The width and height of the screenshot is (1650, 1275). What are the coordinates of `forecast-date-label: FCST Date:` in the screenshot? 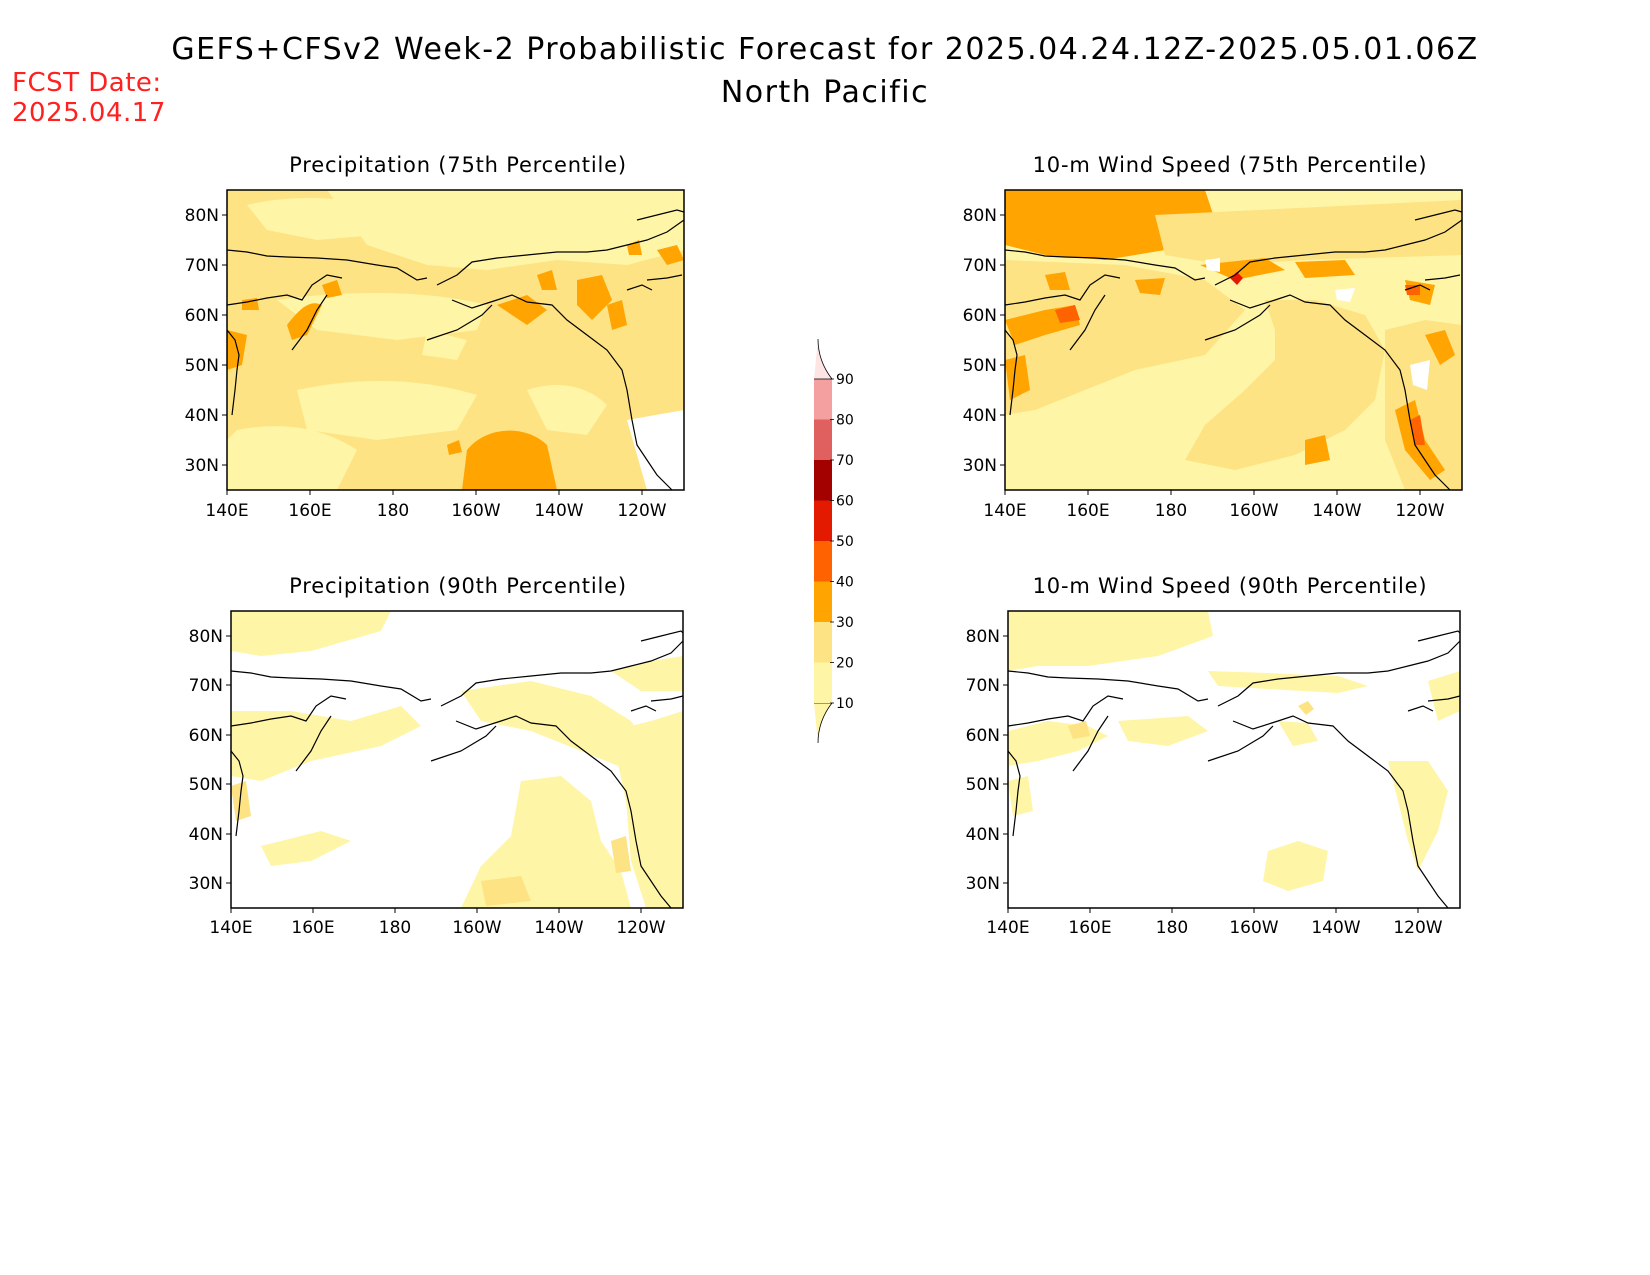 It's located at (87, 83).